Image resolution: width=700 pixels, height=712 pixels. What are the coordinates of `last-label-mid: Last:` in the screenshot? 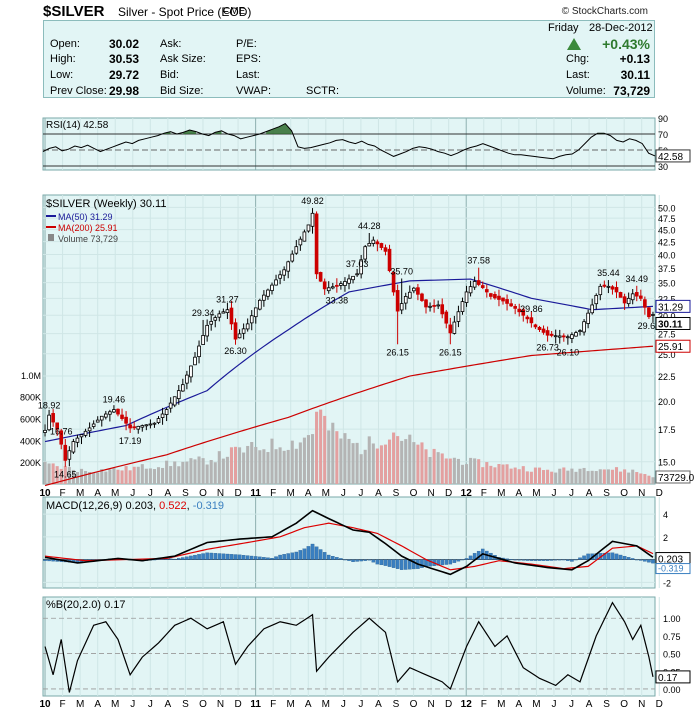 It's located at (248, 75).